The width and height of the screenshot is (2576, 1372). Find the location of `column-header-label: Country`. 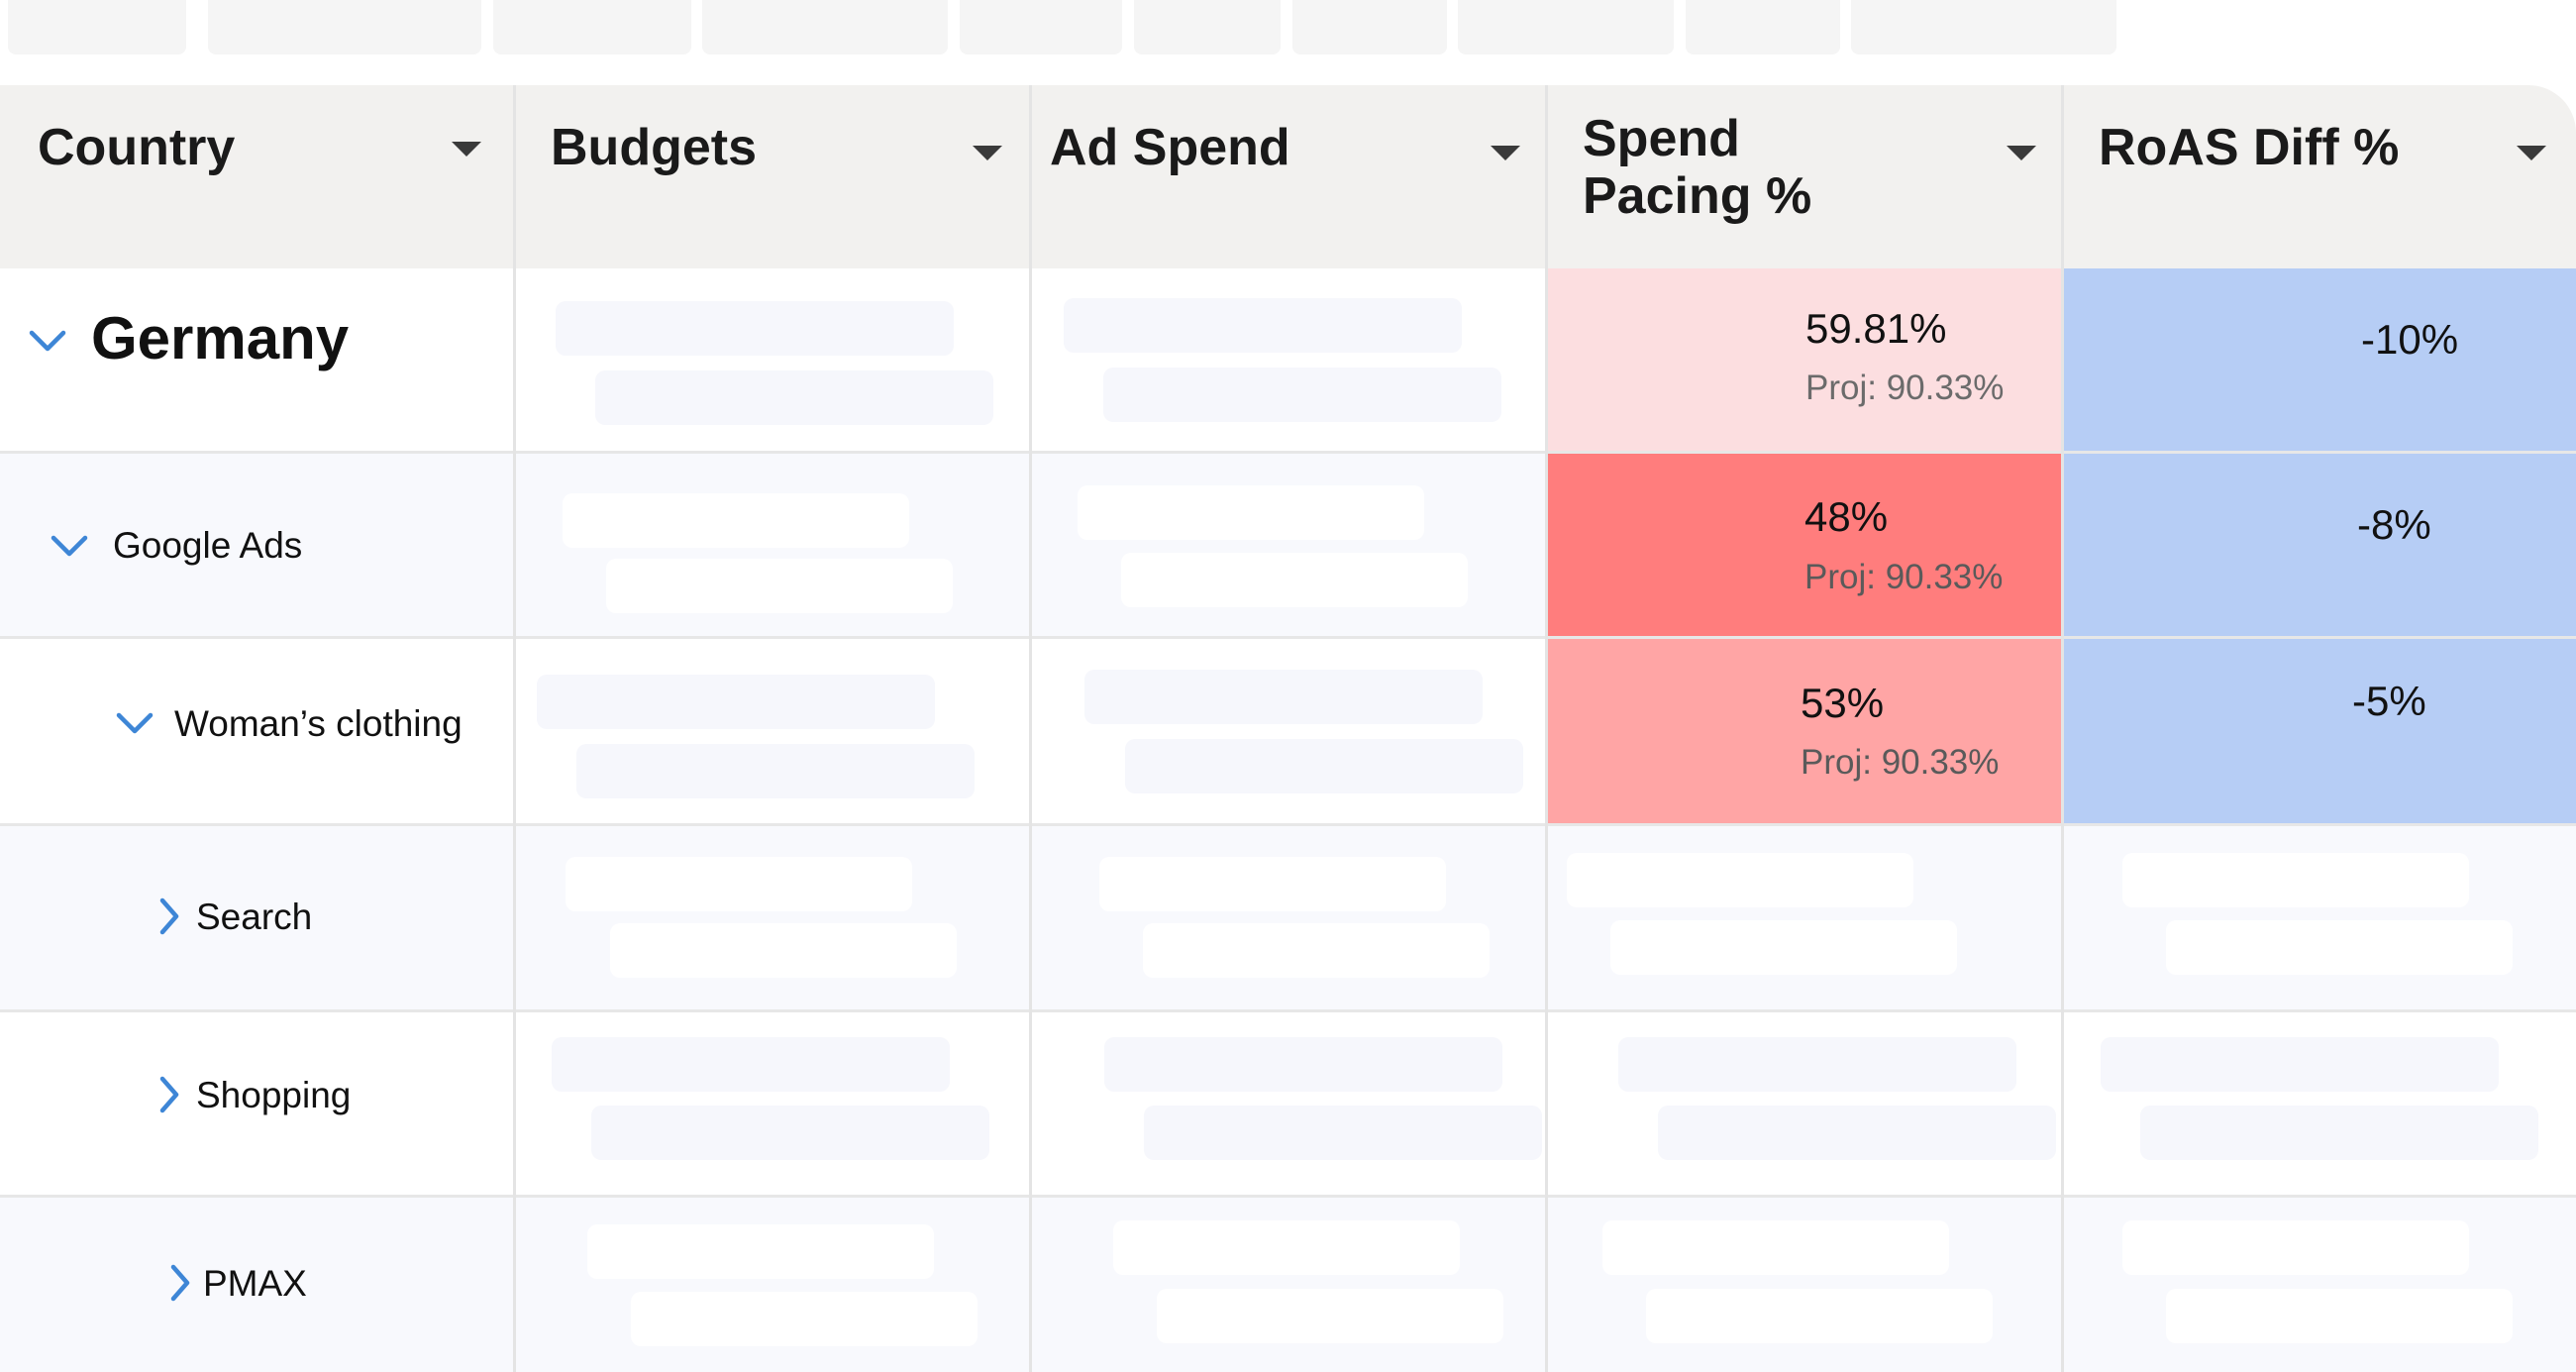

column-header-label: Country is located at coordinates (137, 147).